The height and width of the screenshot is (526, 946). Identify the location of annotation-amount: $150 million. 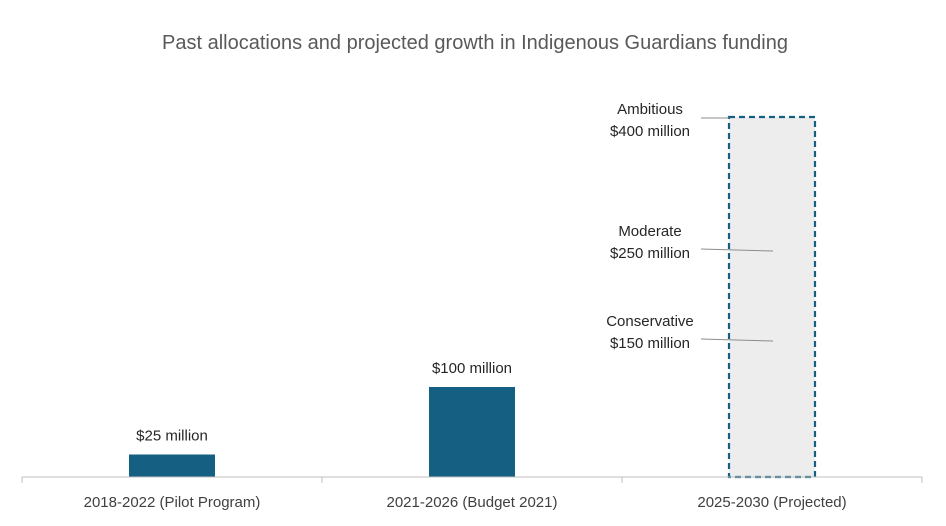
(650, 343).